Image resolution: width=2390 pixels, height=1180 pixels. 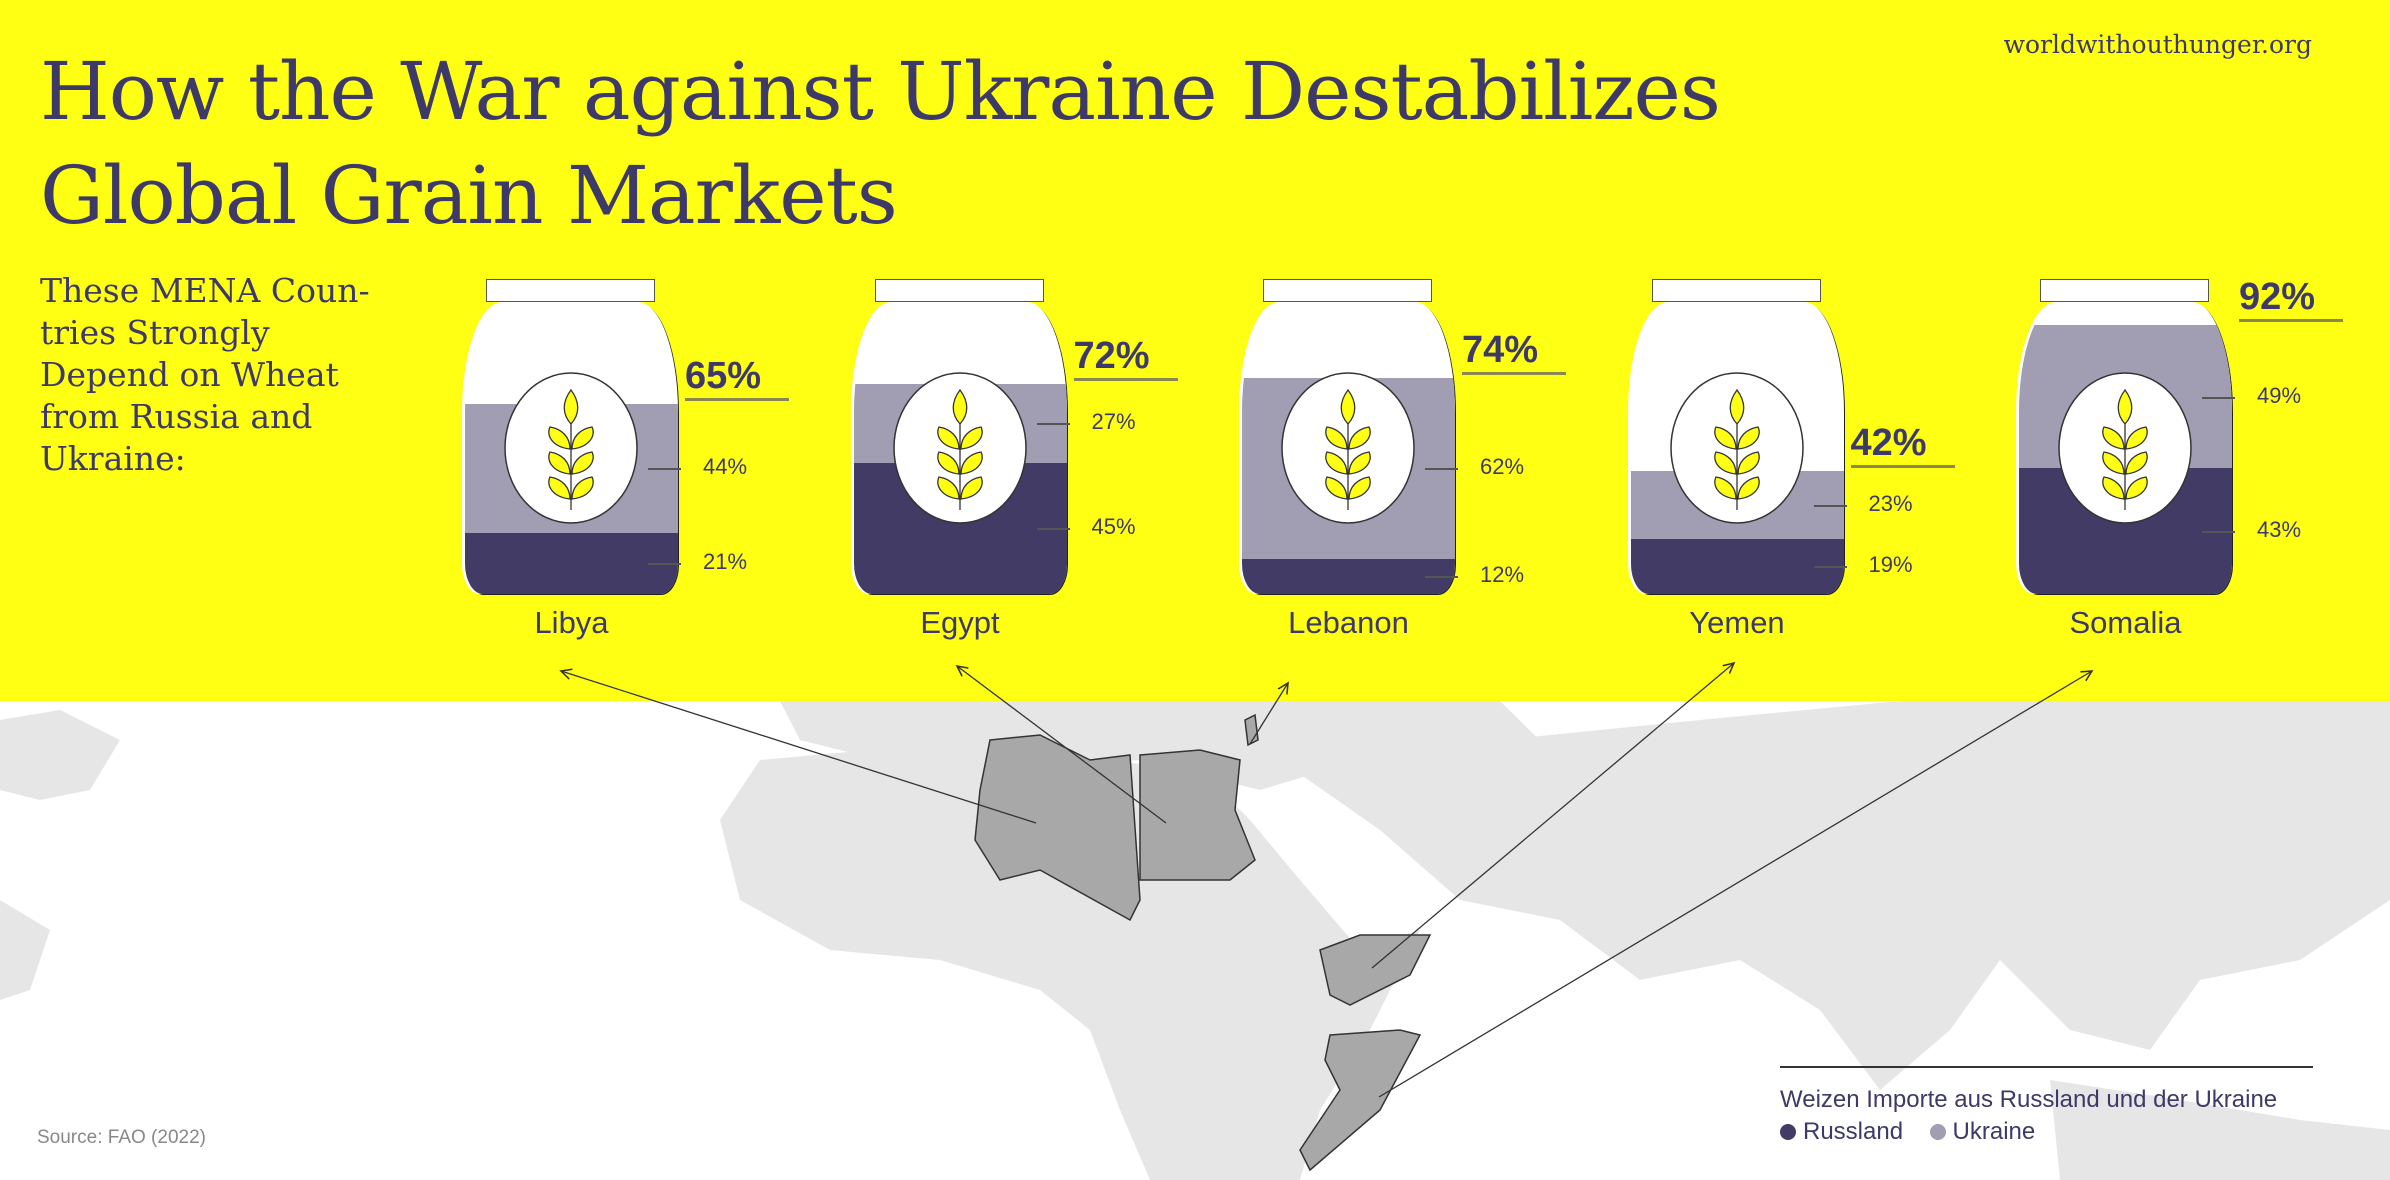 What do you see at coordinates (60, 855) in the screenshot?
I see `map-americas` at bounding box center [60, 855].